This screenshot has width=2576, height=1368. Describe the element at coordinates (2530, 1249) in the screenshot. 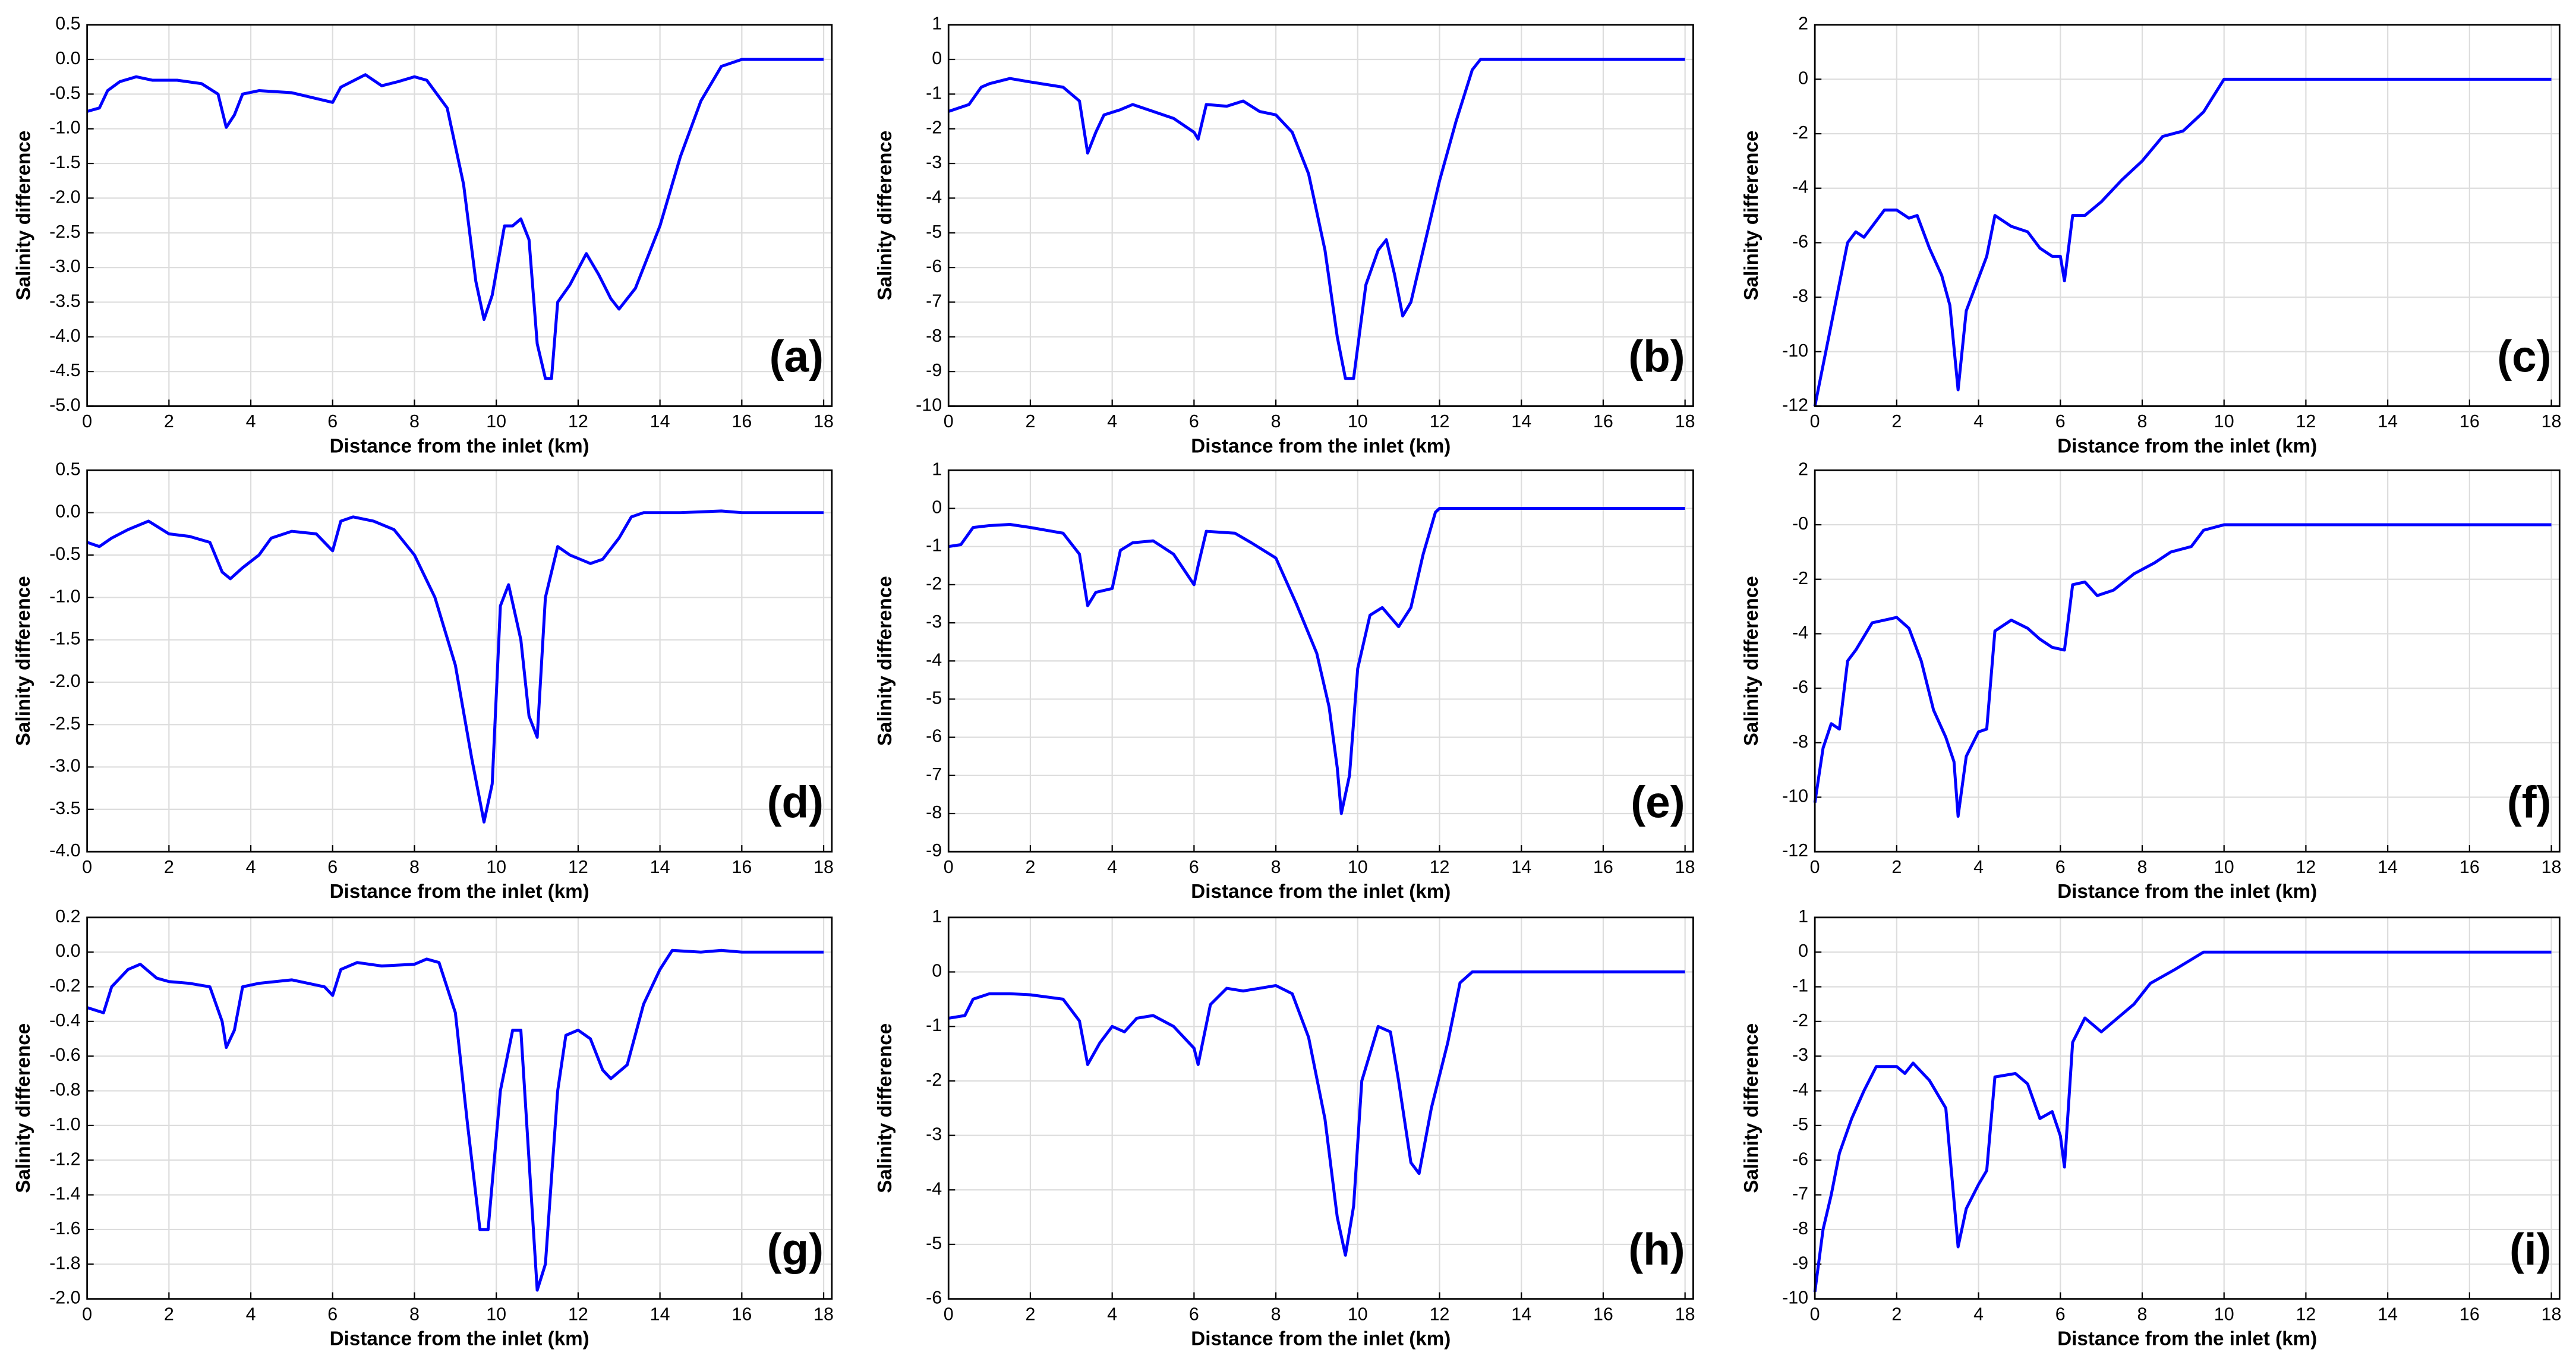

I see `panel-label: (i)` at that location.